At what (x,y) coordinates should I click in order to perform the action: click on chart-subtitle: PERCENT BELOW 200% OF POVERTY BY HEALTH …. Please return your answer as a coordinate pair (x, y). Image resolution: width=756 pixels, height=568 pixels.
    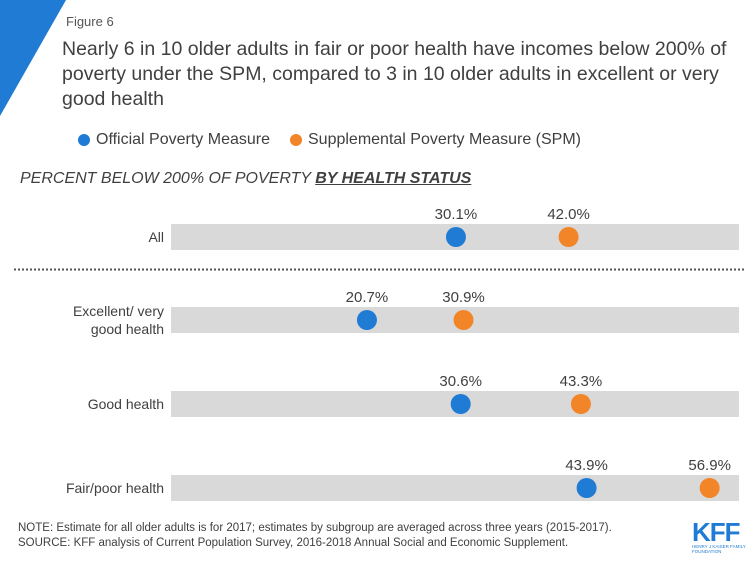
    Looking at the image, I should click on (245, 179).